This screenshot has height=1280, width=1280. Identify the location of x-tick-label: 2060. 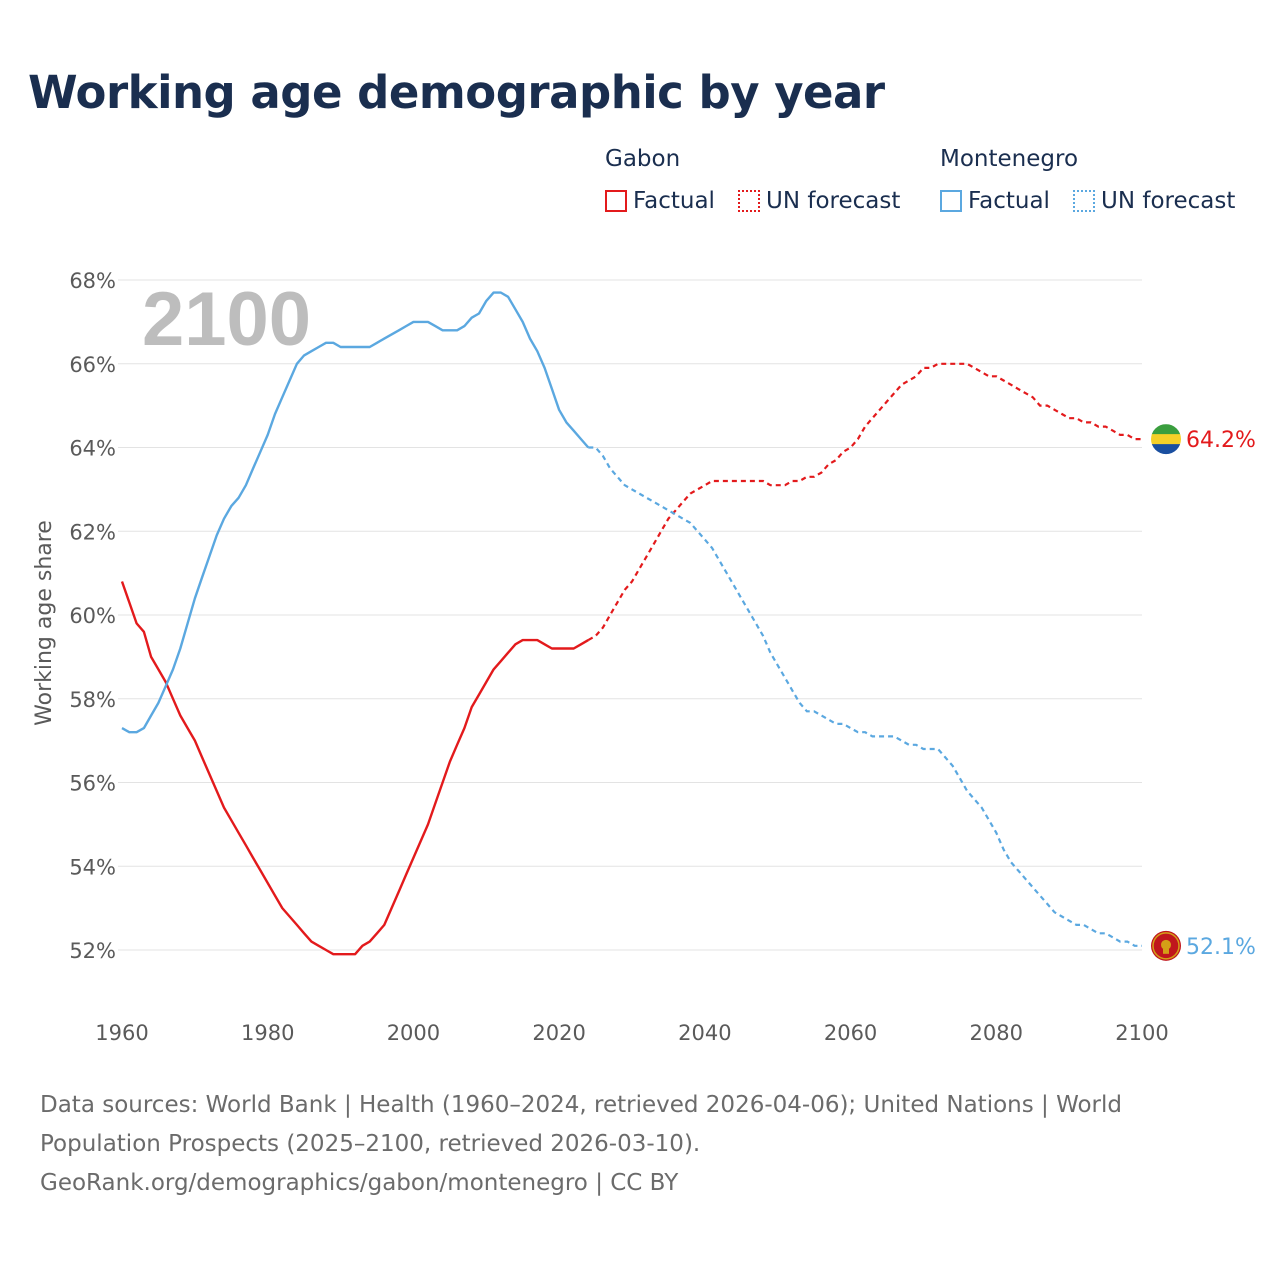
(850, 1033).